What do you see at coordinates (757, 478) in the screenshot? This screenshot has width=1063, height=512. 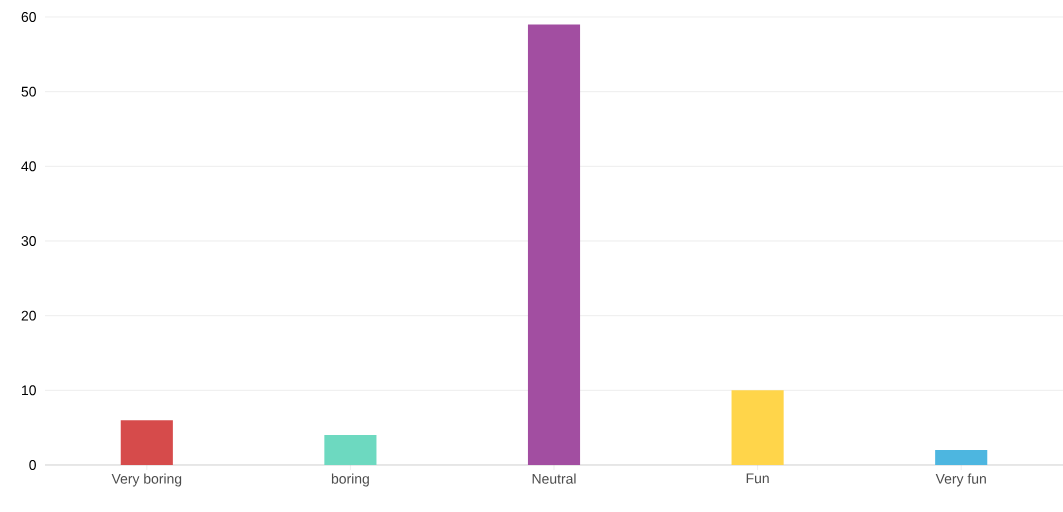 I see `x-tick-label: Fun` at bounding box center [757, 478].